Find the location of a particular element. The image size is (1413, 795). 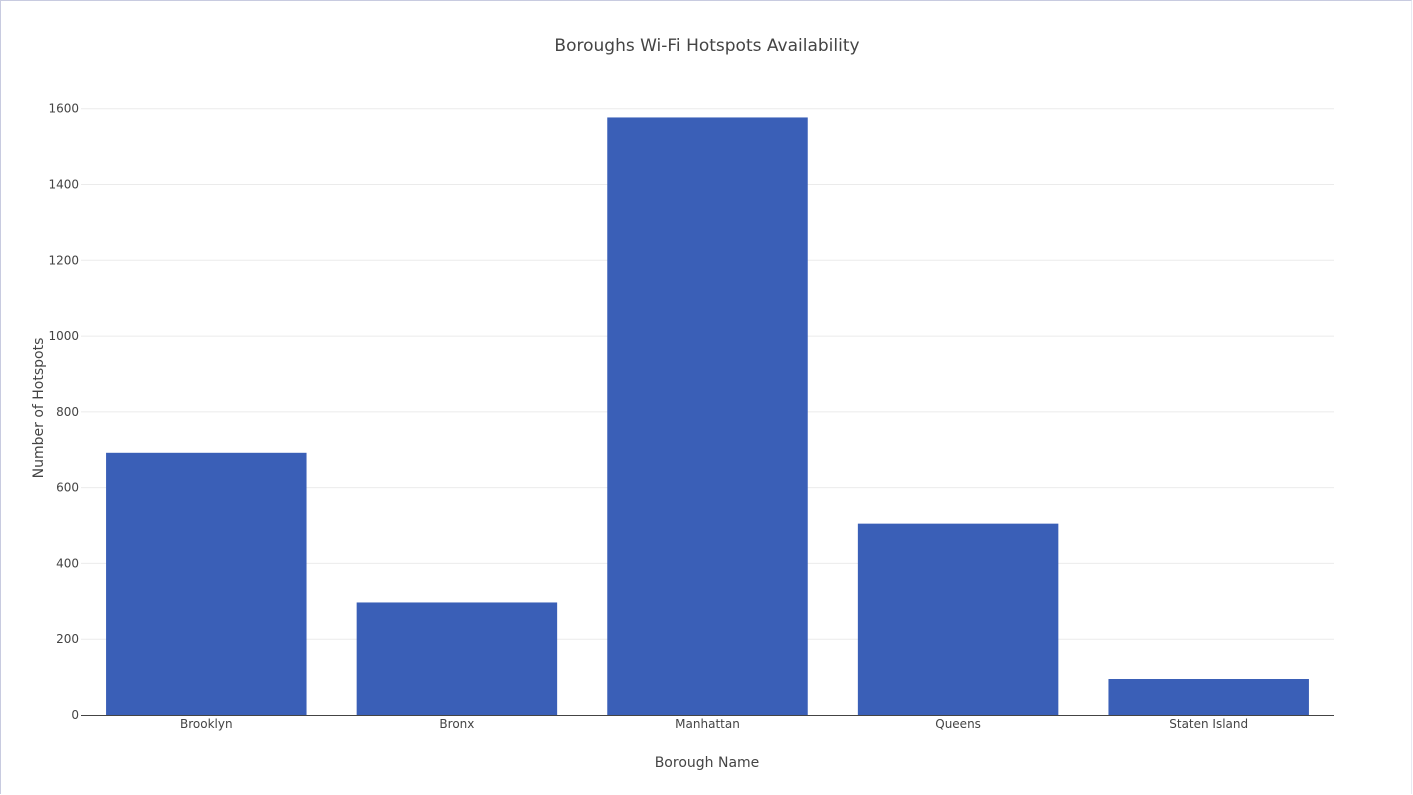

y-tick-label: 600 is located at coordinates (67, 488).